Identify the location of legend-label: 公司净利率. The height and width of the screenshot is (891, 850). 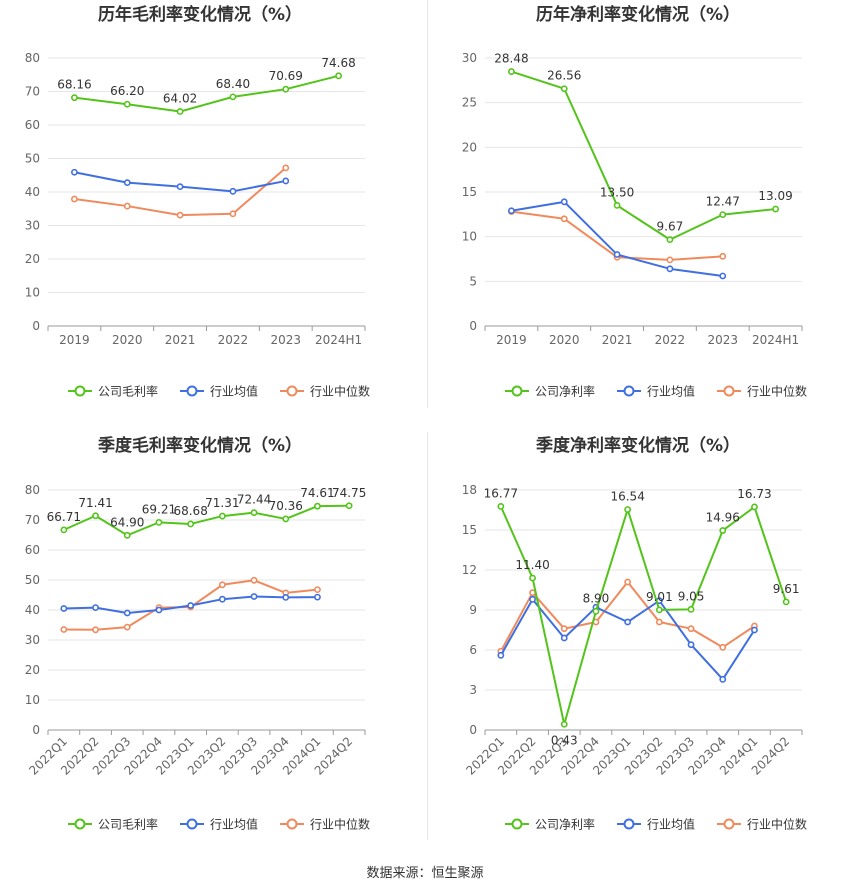
(565, 824).